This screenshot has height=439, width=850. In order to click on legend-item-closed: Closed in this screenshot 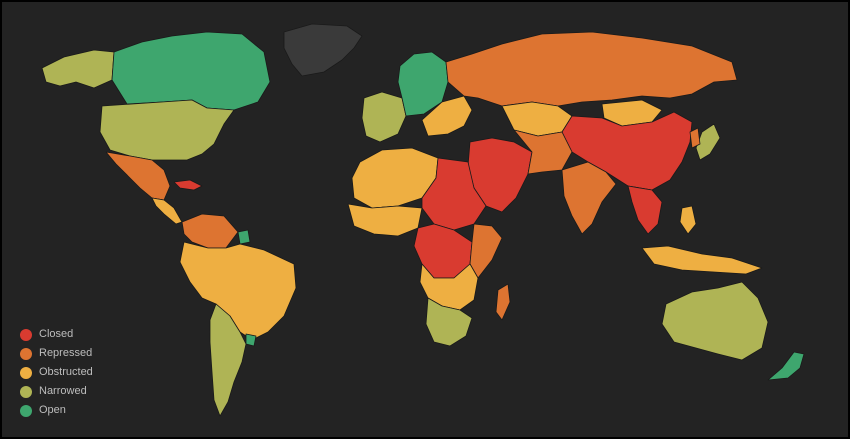, I will do `click(56, 334)`.